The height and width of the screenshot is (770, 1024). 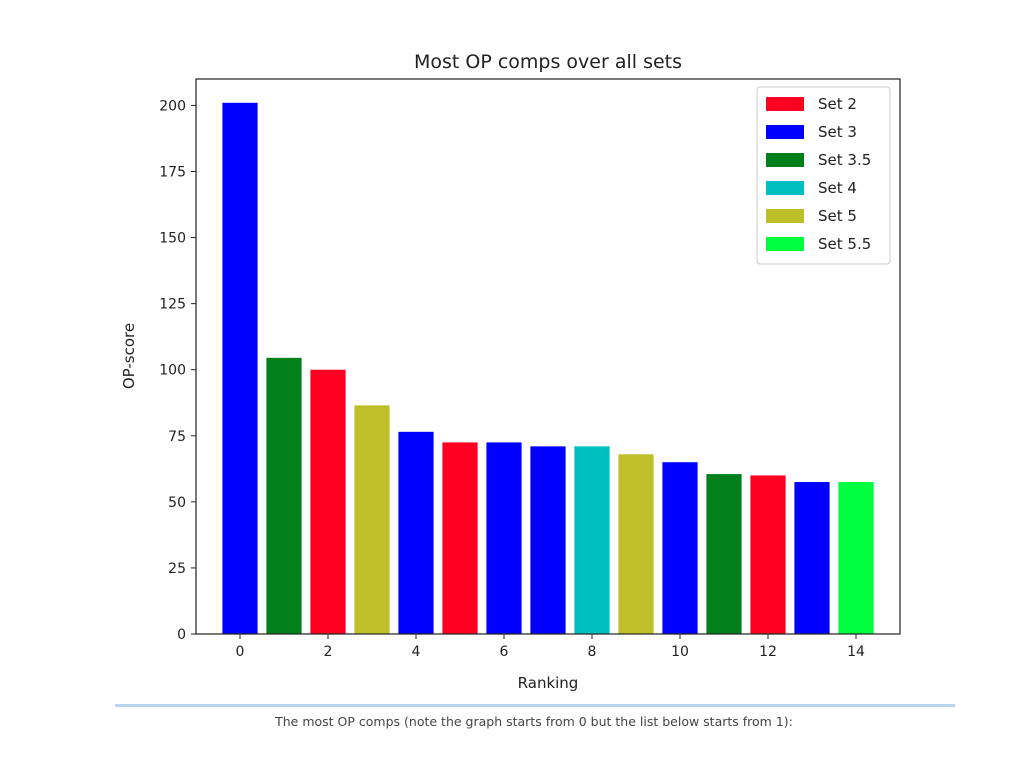 What do you see at coordinates (823, 175) in the screenshot?
I see `legend: Set 2 Set 3 Set 3.5 Set 4 Set 5 Set 5.5` at bounding box center [823, 175].